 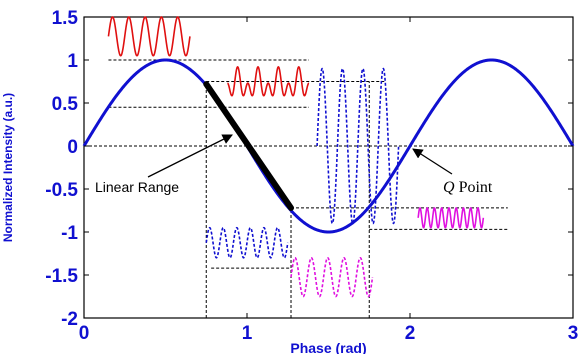 What do you see at coordinates (449, 187) in the screenshot?
I see `q-point-label-italic: Q` at bounding box center [449, 187].